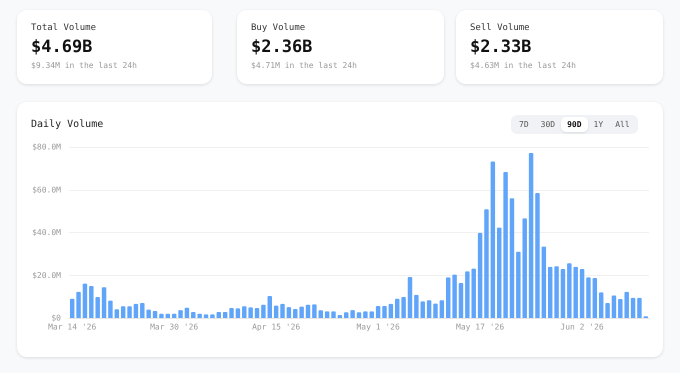 This screenshot has width=680, height=373. Describe the element at coordinates (47, 189) in the screenshot. I see `y-tick-label: $60.0M` at that location.